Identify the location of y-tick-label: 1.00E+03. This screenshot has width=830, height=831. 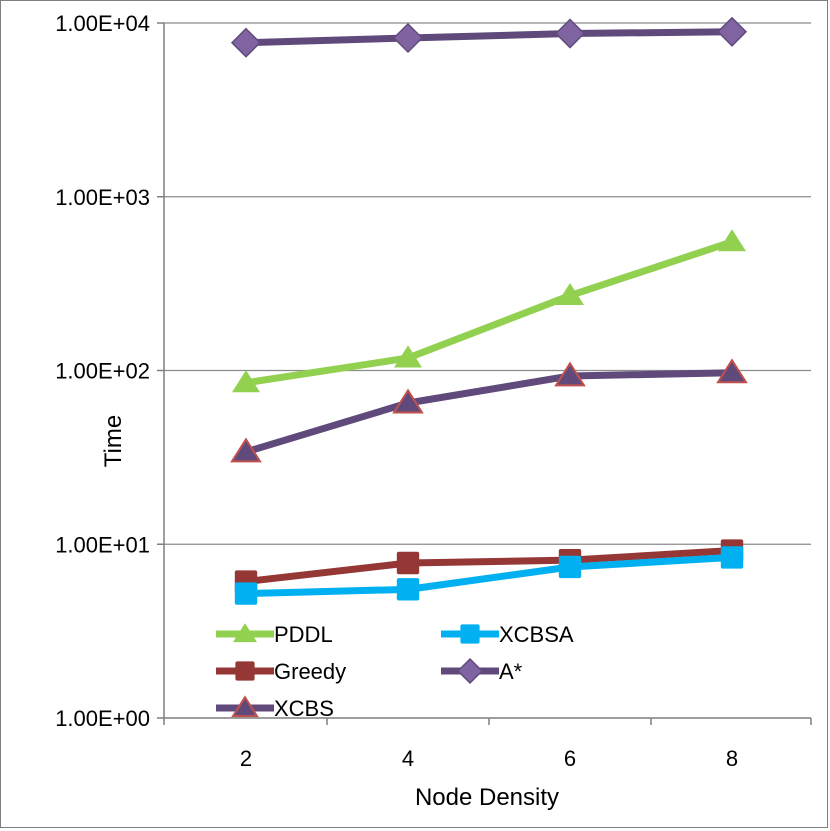
(102, 197).